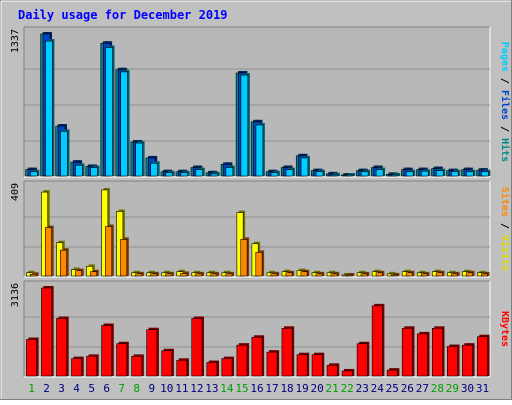  Describe the element at coordinates (301, 388) in the screenshot. I see `x-tick-label: 19` at that location.